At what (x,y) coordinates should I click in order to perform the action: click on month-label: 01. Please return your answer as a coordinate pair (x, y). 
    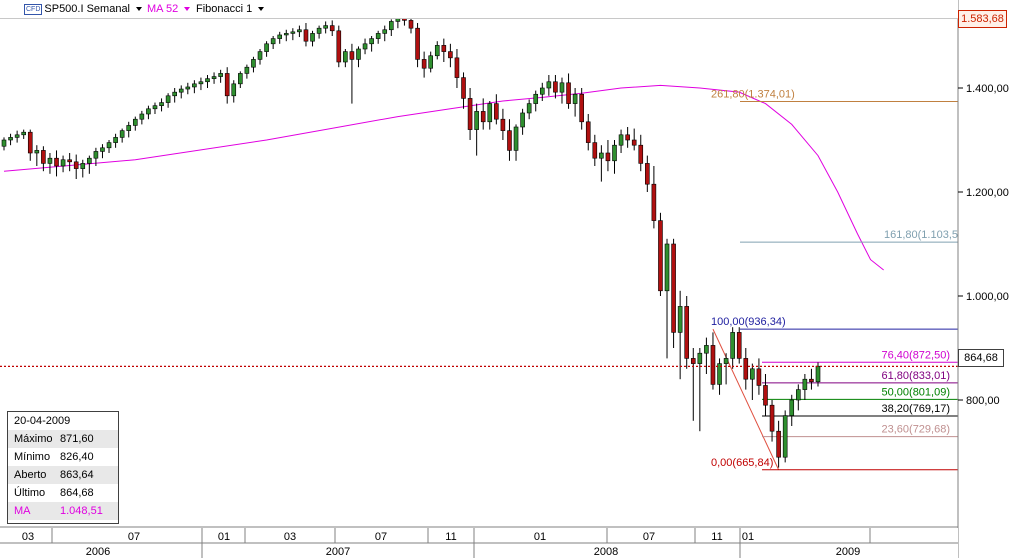
    Looking at the image, I should click on (540, 537).